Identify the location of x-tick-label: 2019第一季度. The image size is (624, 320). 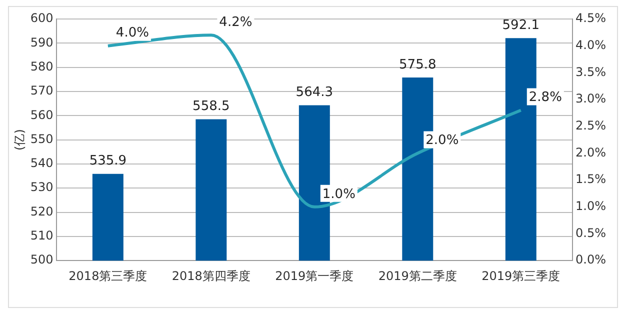
(314, 275).